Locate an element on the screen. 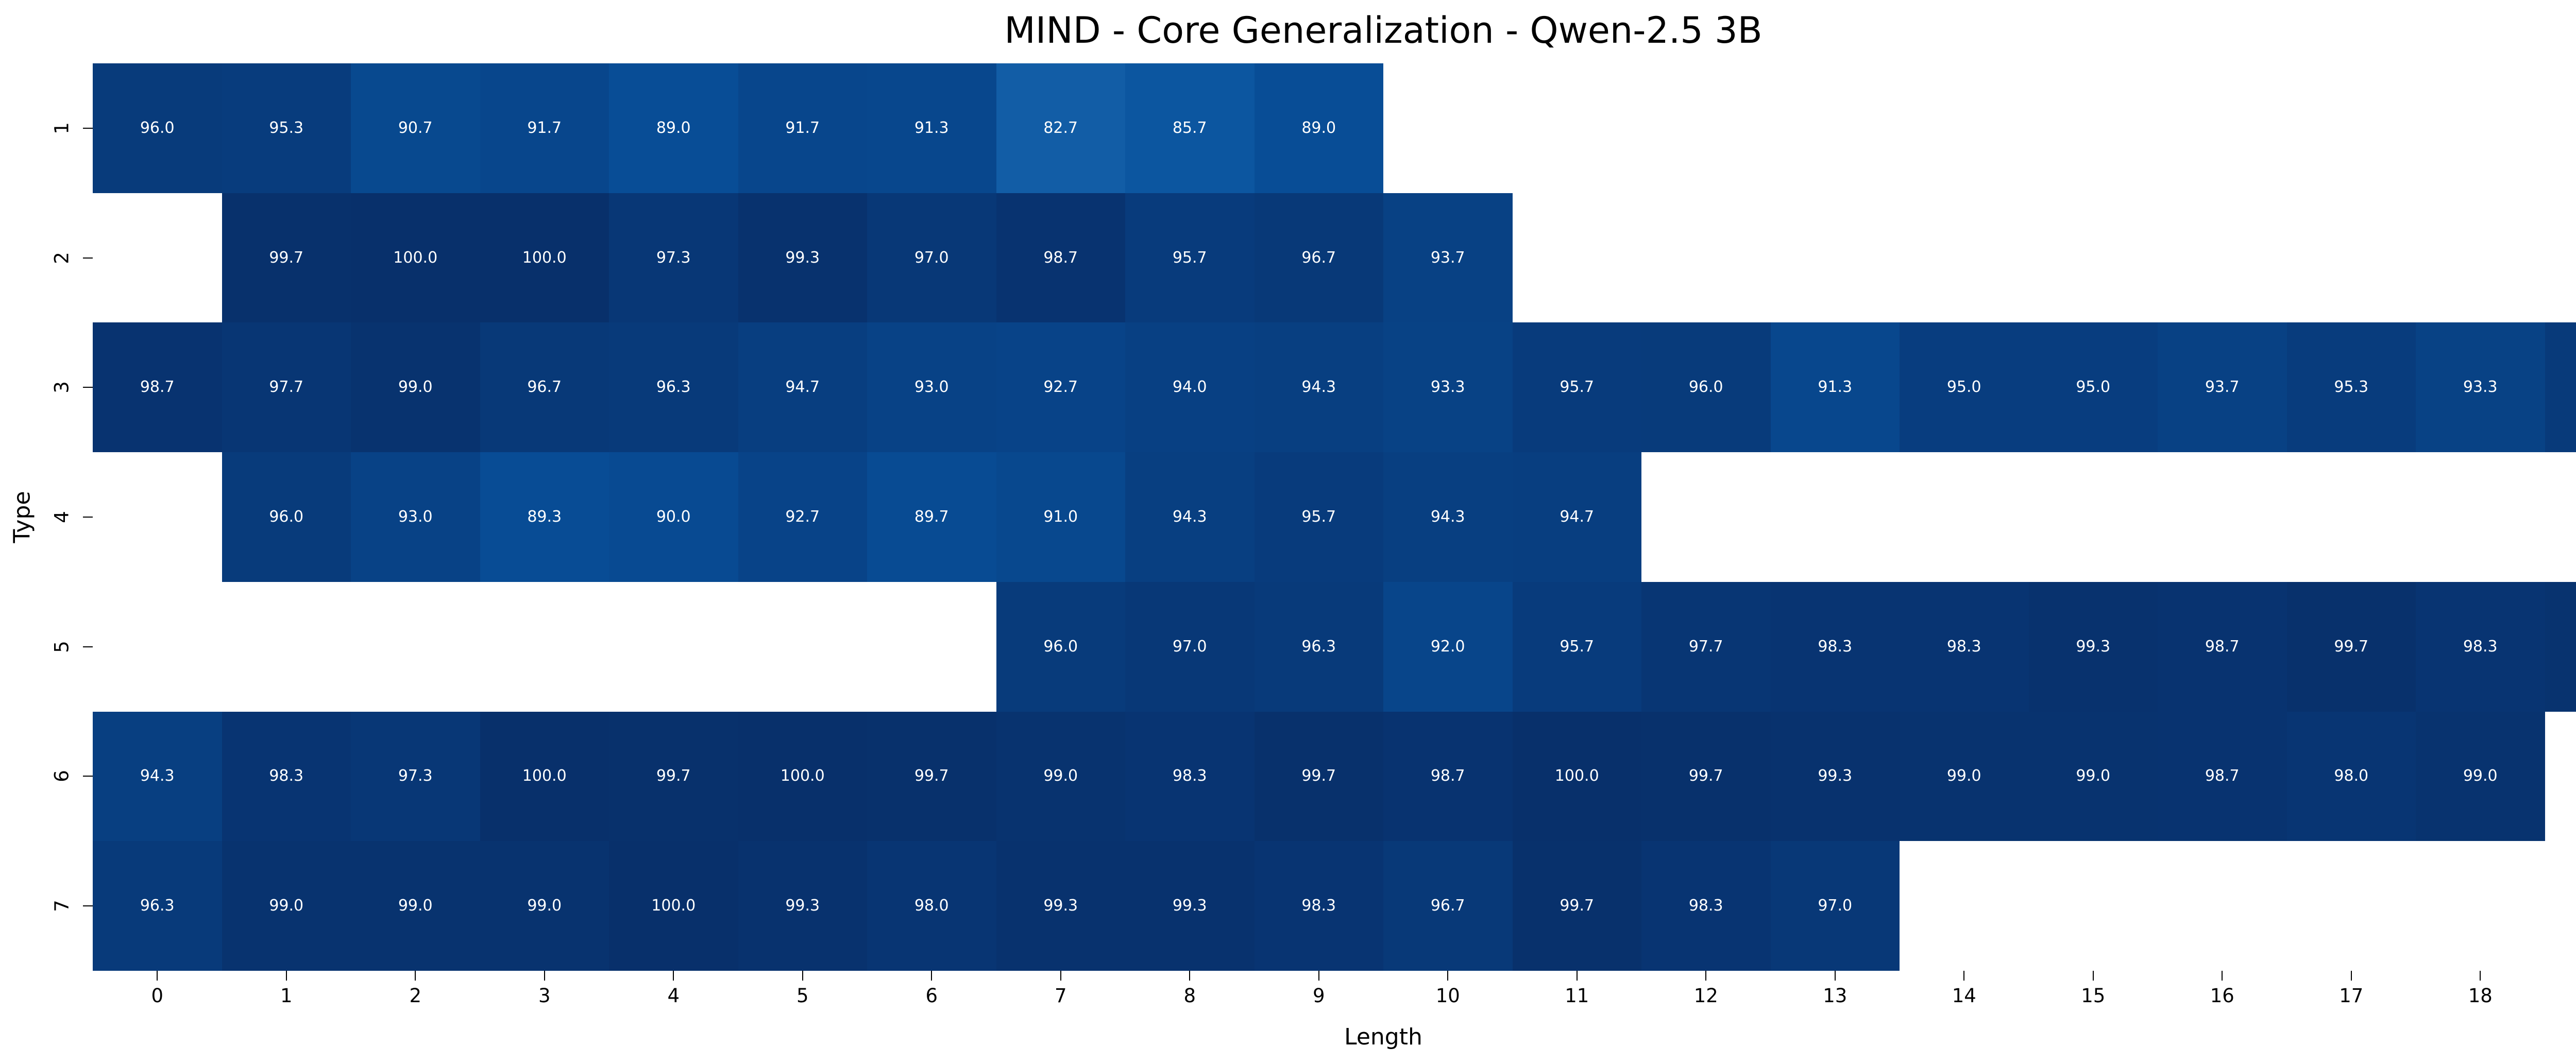  heatmap-cell-value: 97.7 is located at coordinates (1705, 646).